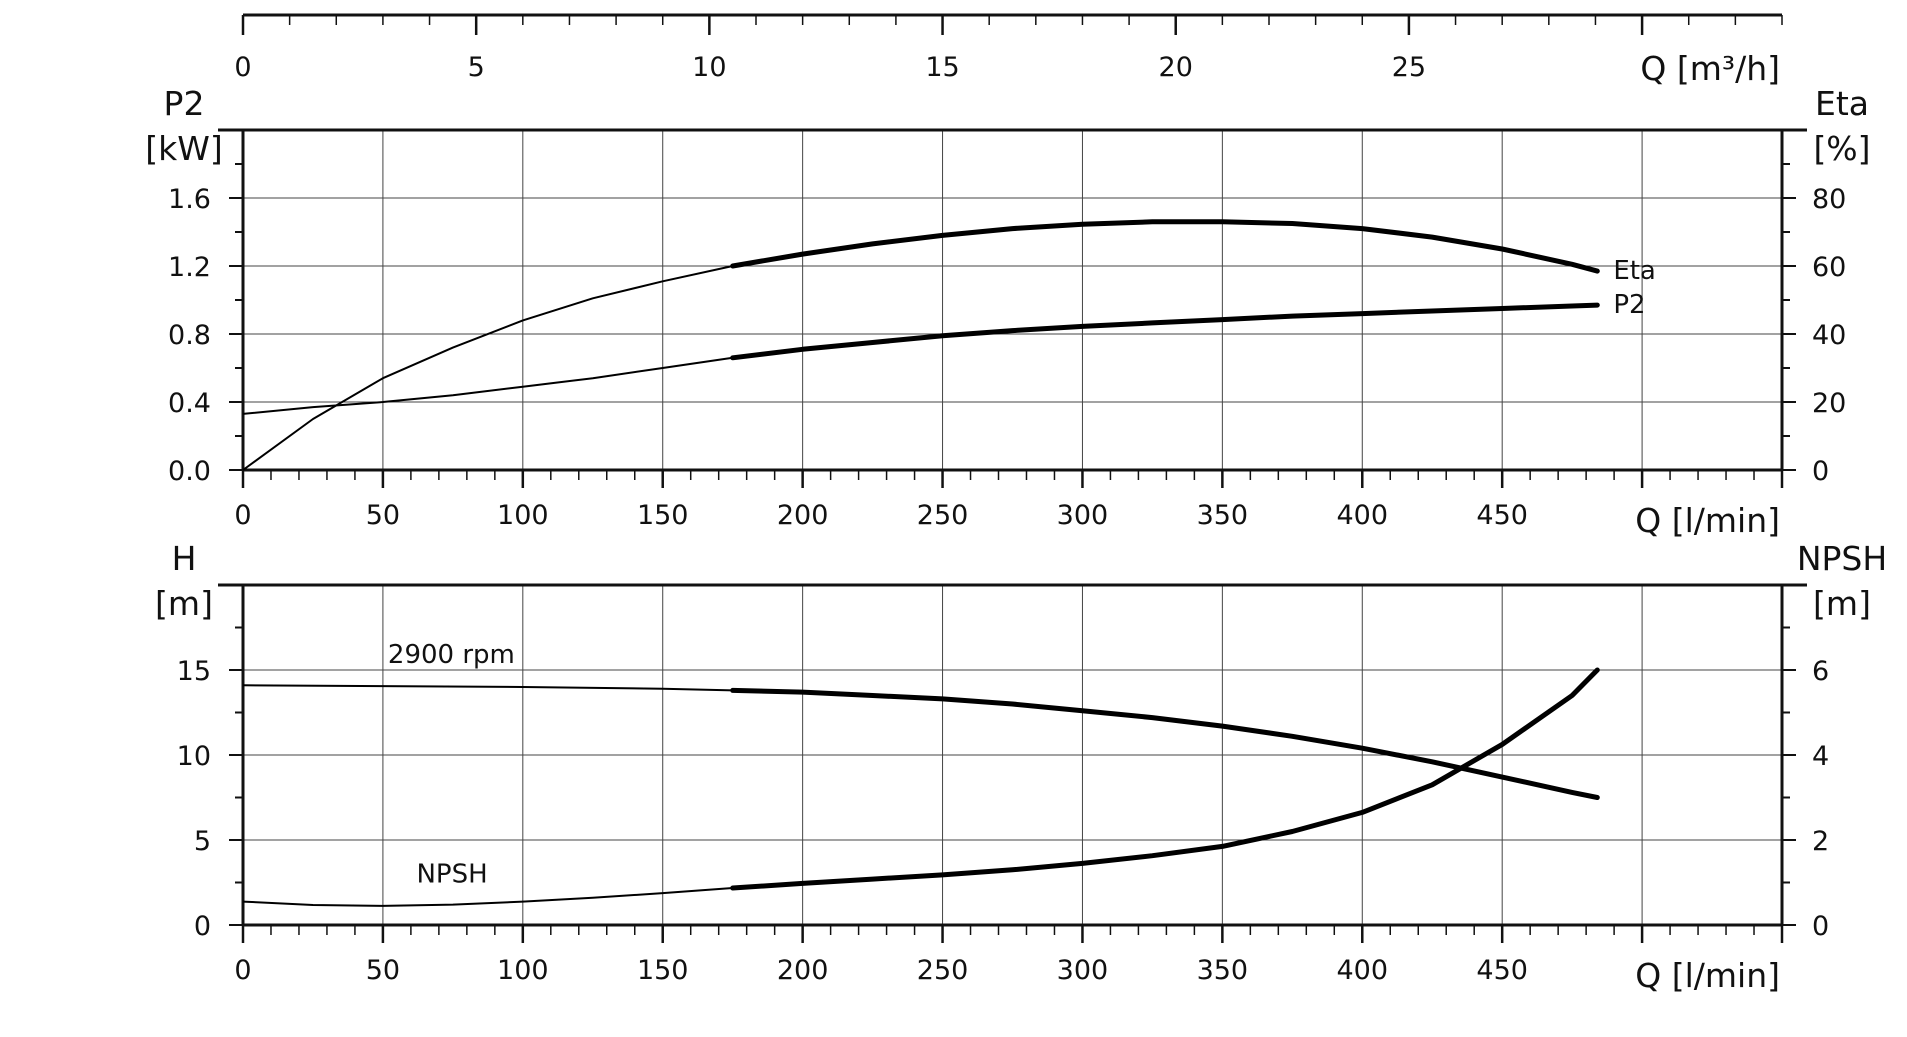  I want to click on left-y-axis-title: H, so click(184, 558).